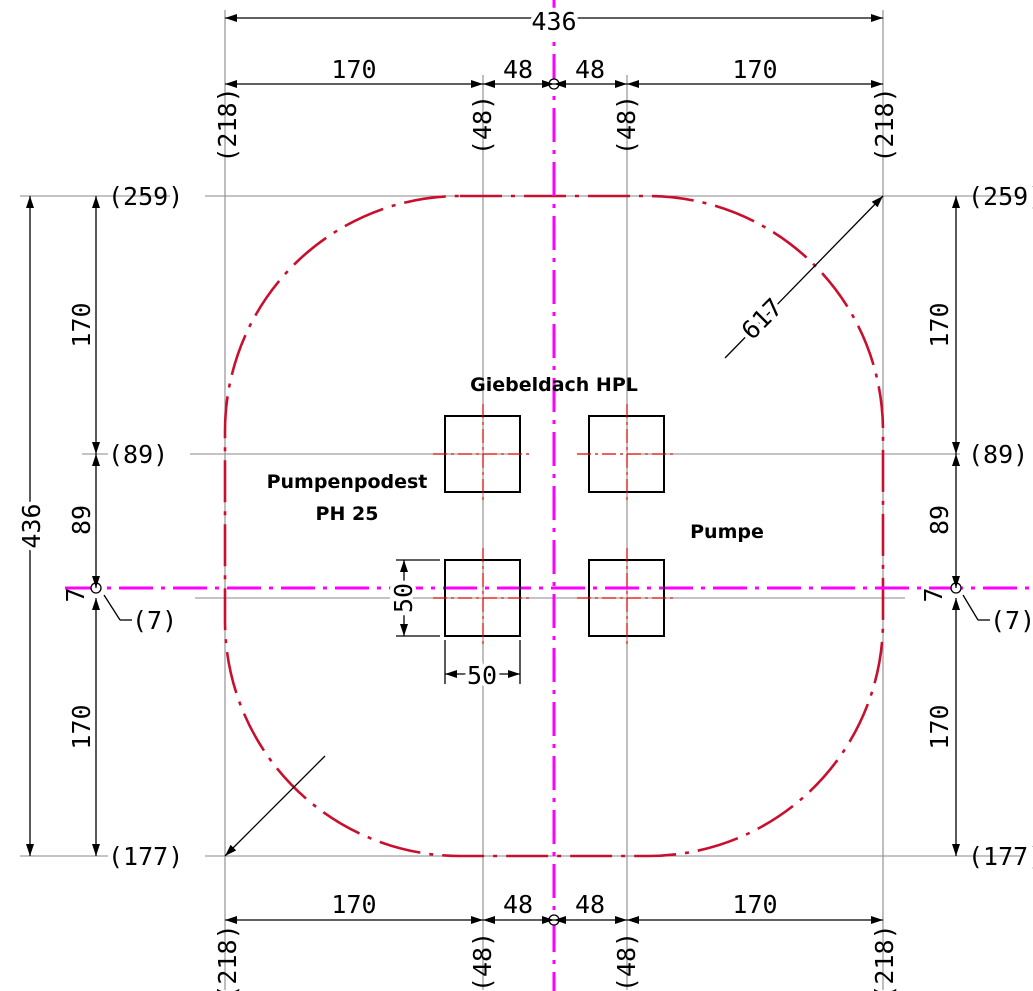  Describe the element at coordinates (75, 594) in the screenshot. I see `dim-left-7: 7` at that location.